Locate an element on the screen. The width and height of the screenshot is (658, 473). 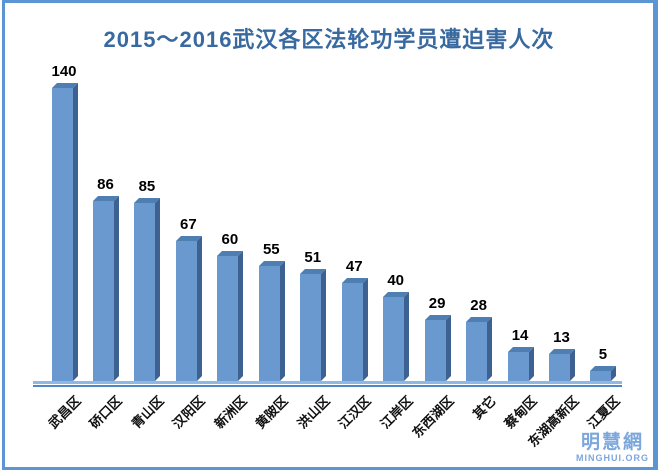
watermark-logo-text: 明慧網 is located at coordinates (612, 443).